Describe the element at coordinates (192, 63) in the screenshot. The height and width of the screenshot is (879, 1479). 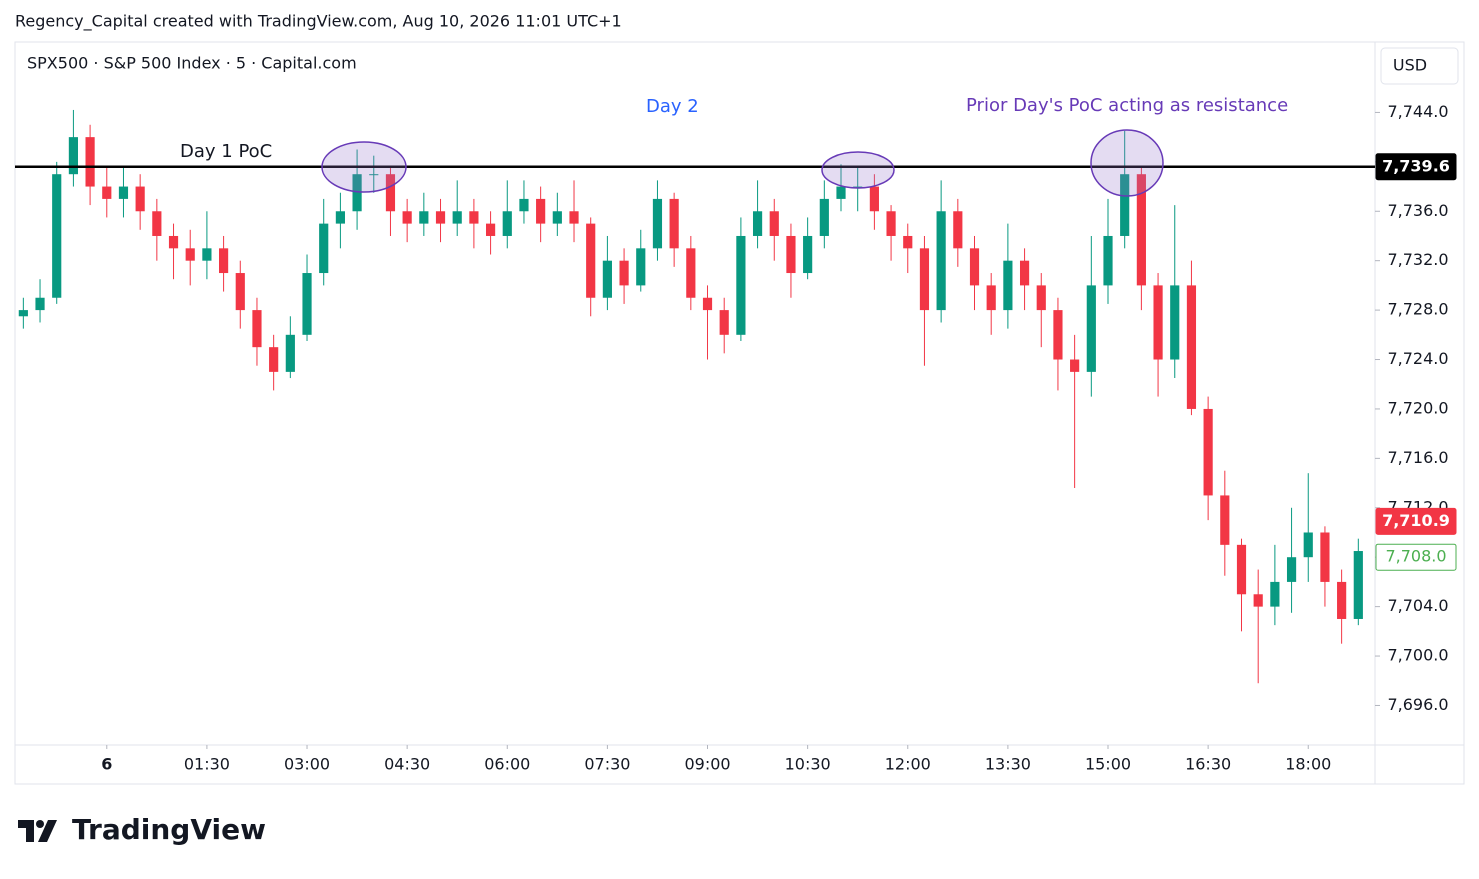
I see `symbol-title: SPX500 · S&P 500 Index · 5 · Capital.com` at that location.